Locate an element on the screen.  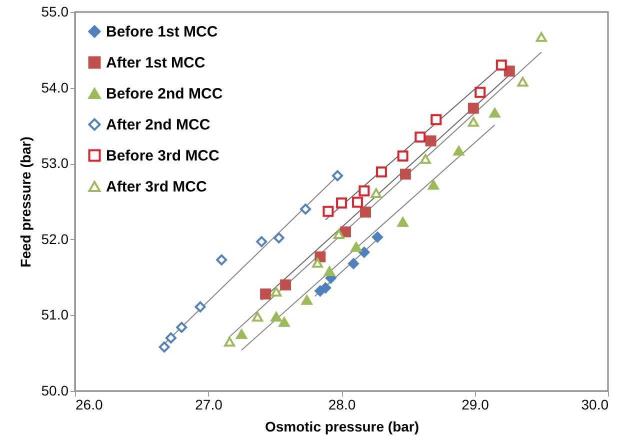
x-tick-label: 30.0 is located at coordinates (595, 404).